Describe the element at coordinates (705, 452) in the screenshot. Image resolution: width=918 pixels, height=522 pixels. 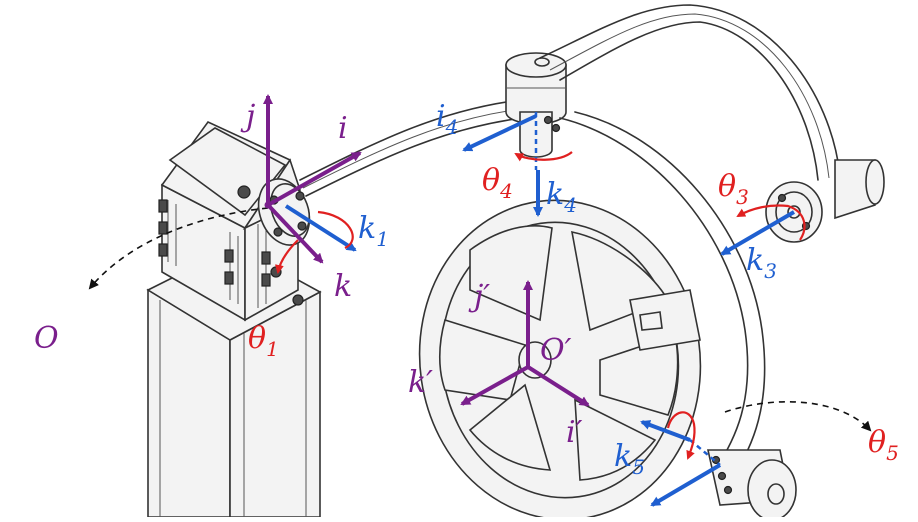
I see `joint-5-axis-dashed` at that location.